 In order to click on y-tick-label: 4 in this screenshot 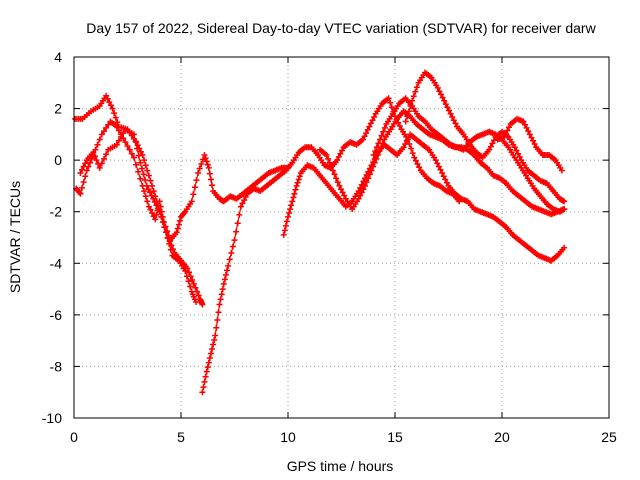, I will do `click(58, 57)`.